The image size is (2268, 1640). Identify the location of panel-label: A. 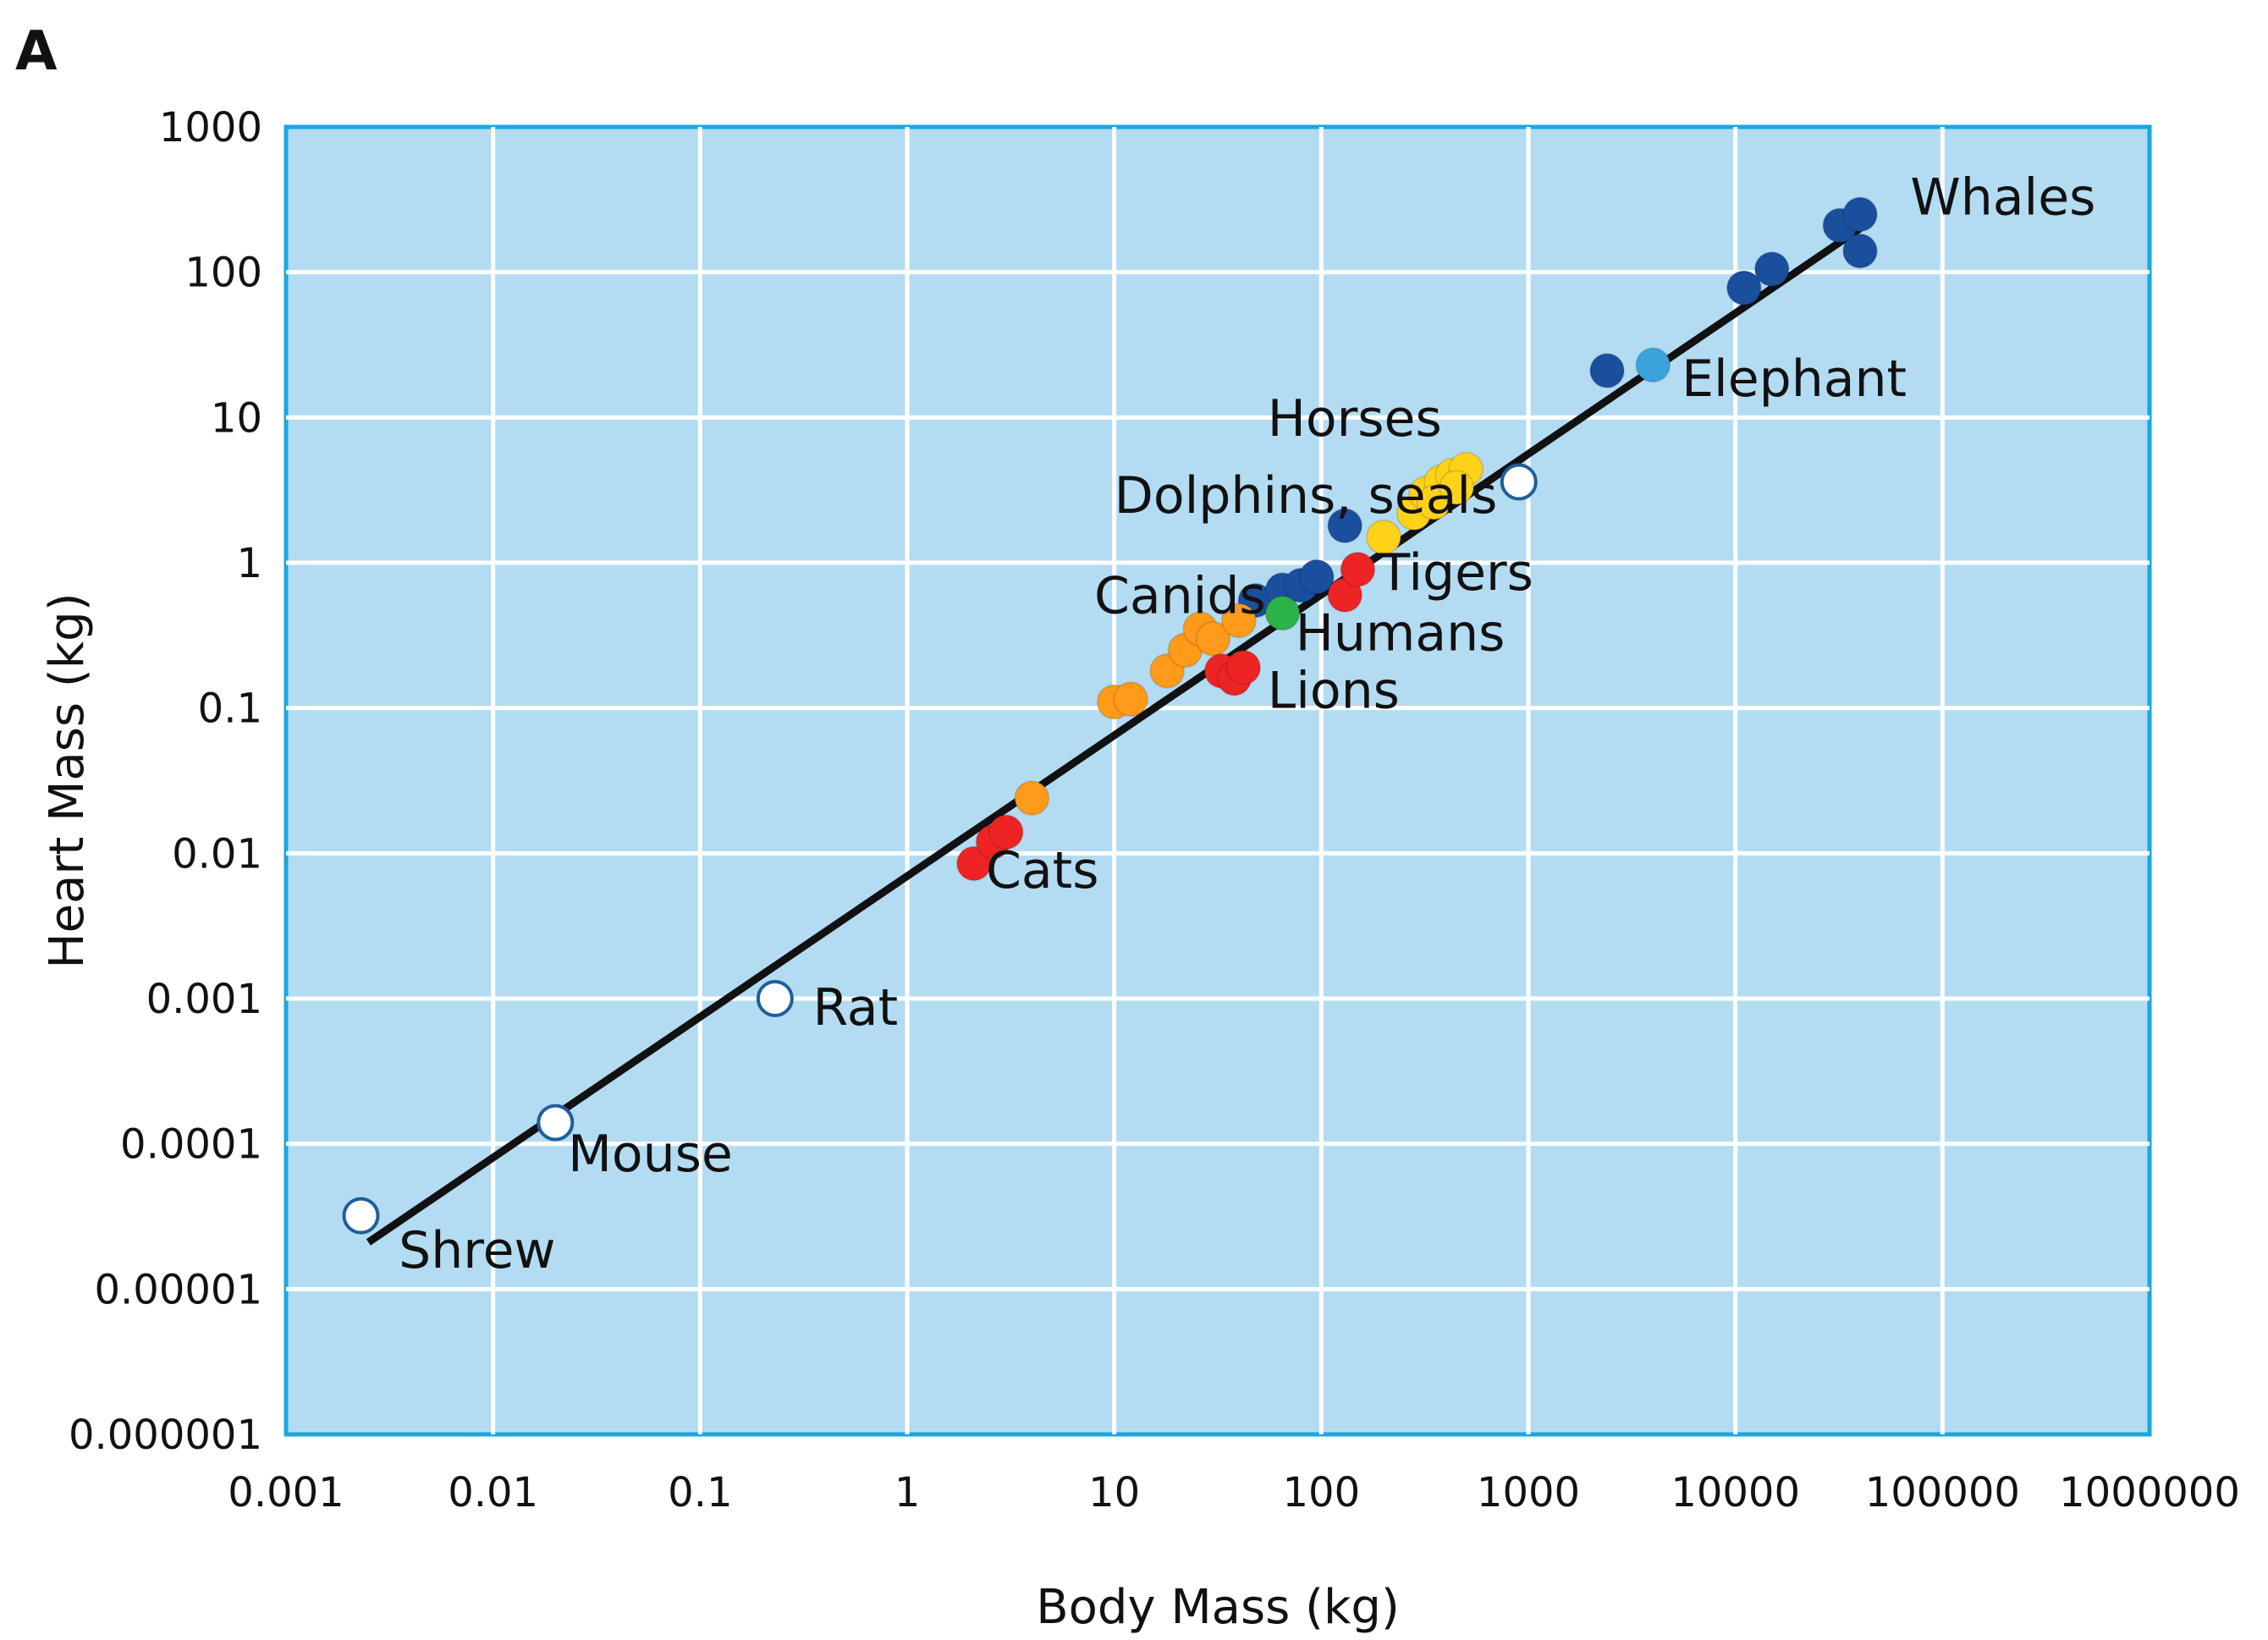
(36, 51).